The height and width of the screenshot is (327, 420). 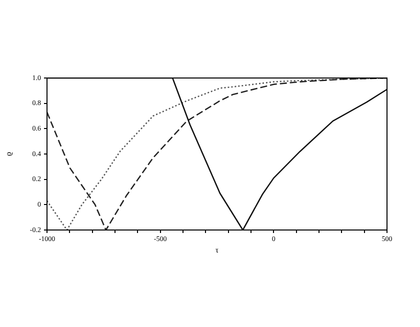 What do you see at coordinates (8, 154) in the screenshot?
I see `y-axis-title: ϱ` at bounding box center [8, 154].